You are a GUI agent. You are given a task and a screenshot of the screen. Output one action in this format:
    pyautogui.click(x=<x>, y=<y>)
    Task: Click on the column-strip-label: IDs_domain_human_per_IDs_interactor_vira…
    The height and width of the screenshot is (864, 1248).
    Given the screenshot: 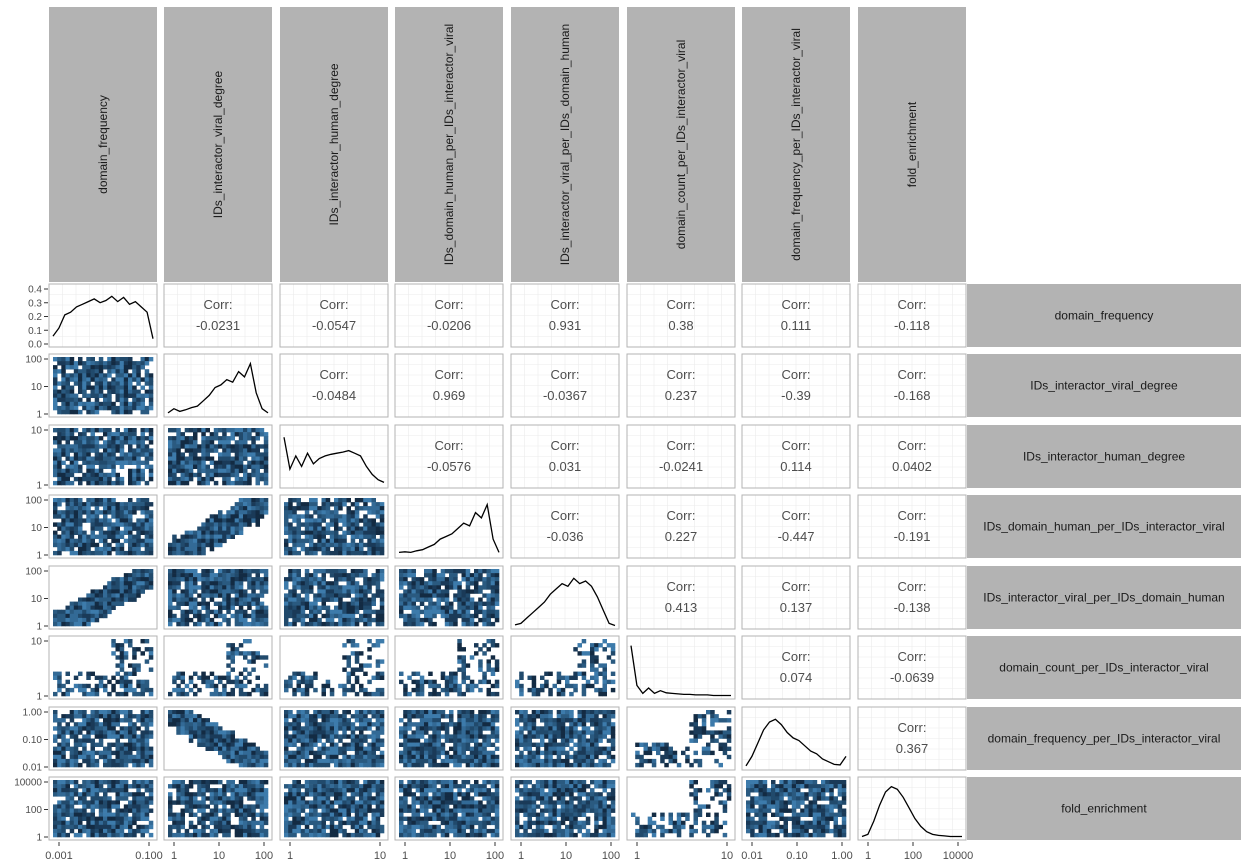 What is the action you would take?
    pyautogui.click(x=449, y=144)
    